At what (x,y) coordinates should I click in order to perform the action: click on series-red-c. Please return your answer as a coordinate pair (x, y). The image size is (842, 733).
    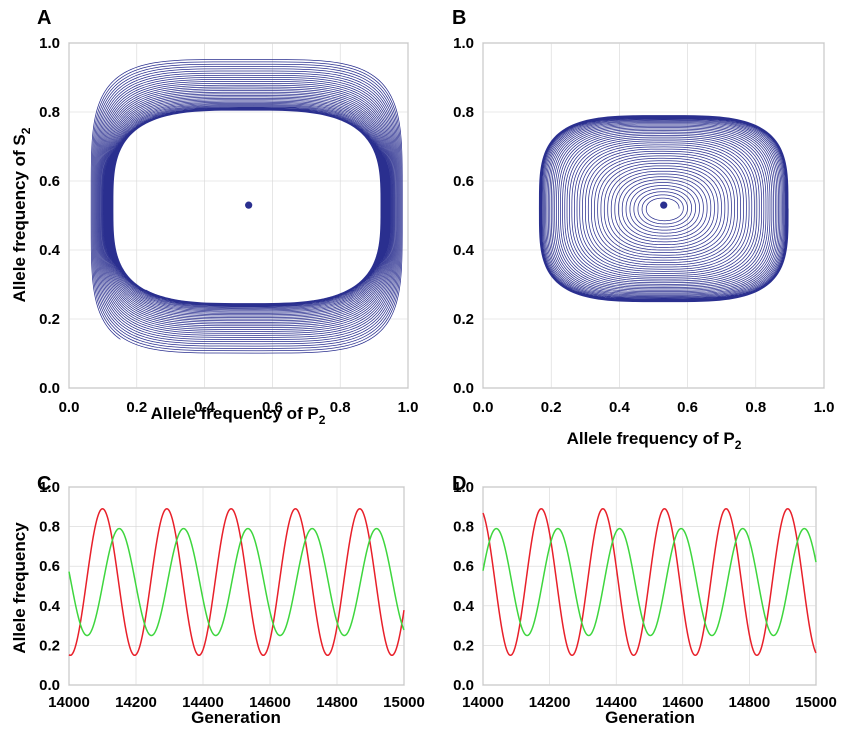
    Looking at the image, I should click on (236, 582).